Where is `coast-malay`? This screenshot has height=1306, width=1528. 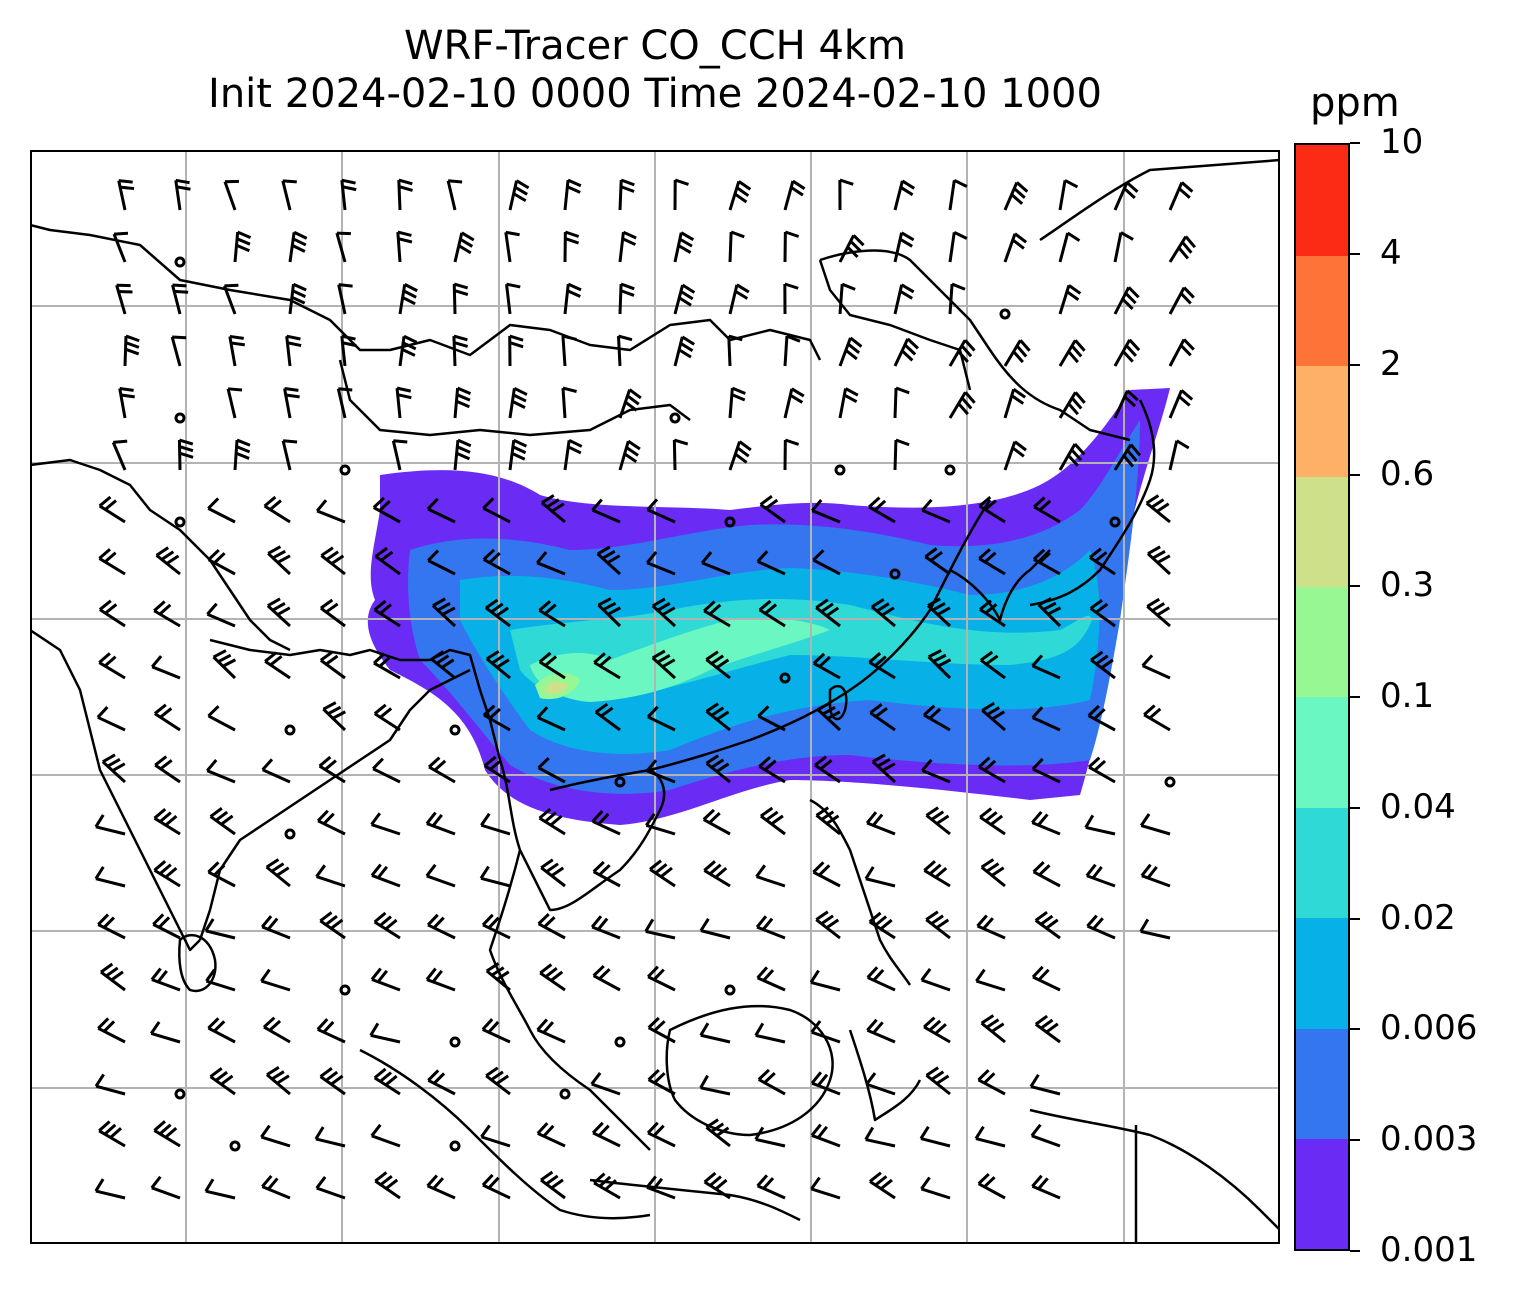 coast-malay is located at coordinates (569, 1000).